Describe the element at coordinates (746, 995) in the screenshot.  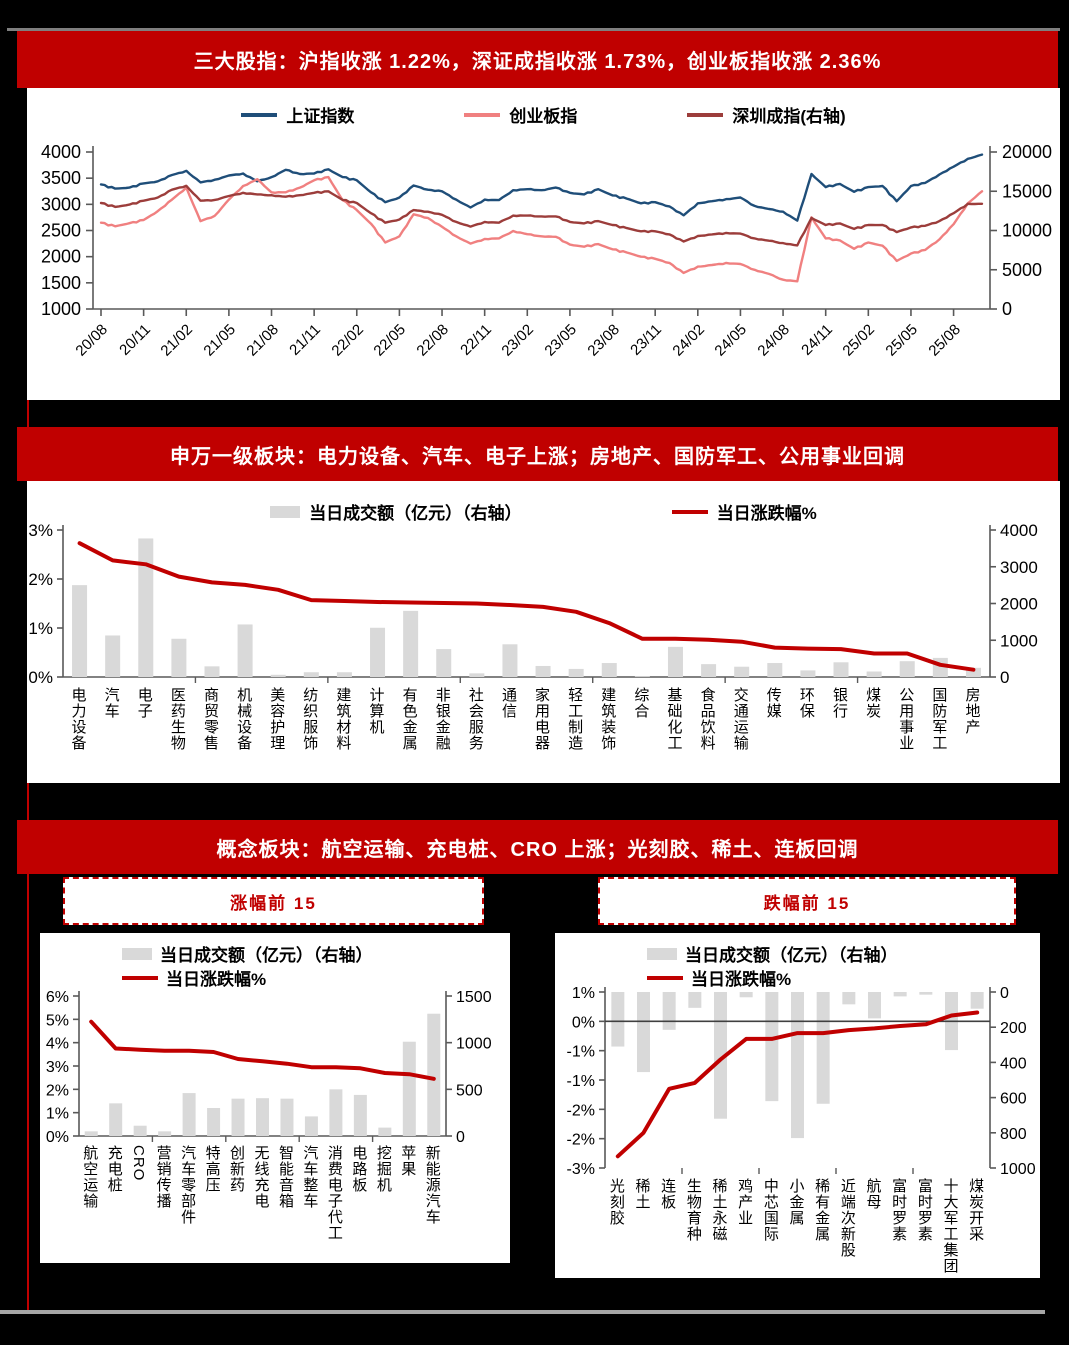
I see `bar-鸡产业` at that location.